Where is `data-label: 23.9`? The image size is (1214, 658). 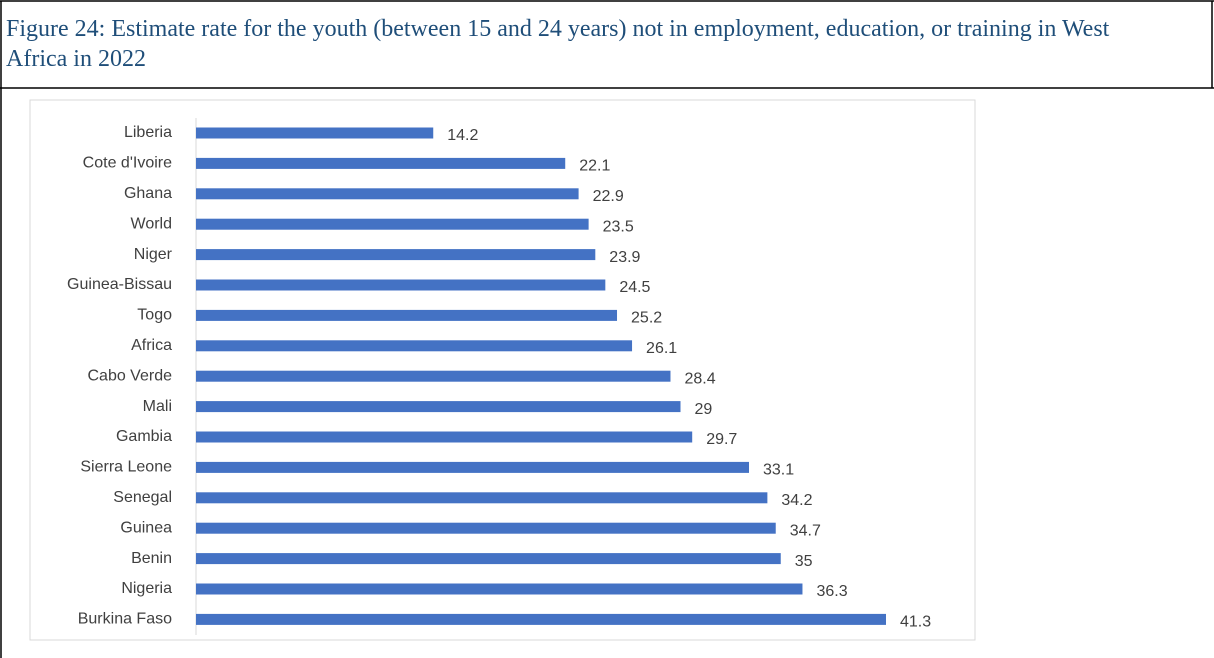
data-label: 23.9 is located at coordinates (624, 257).